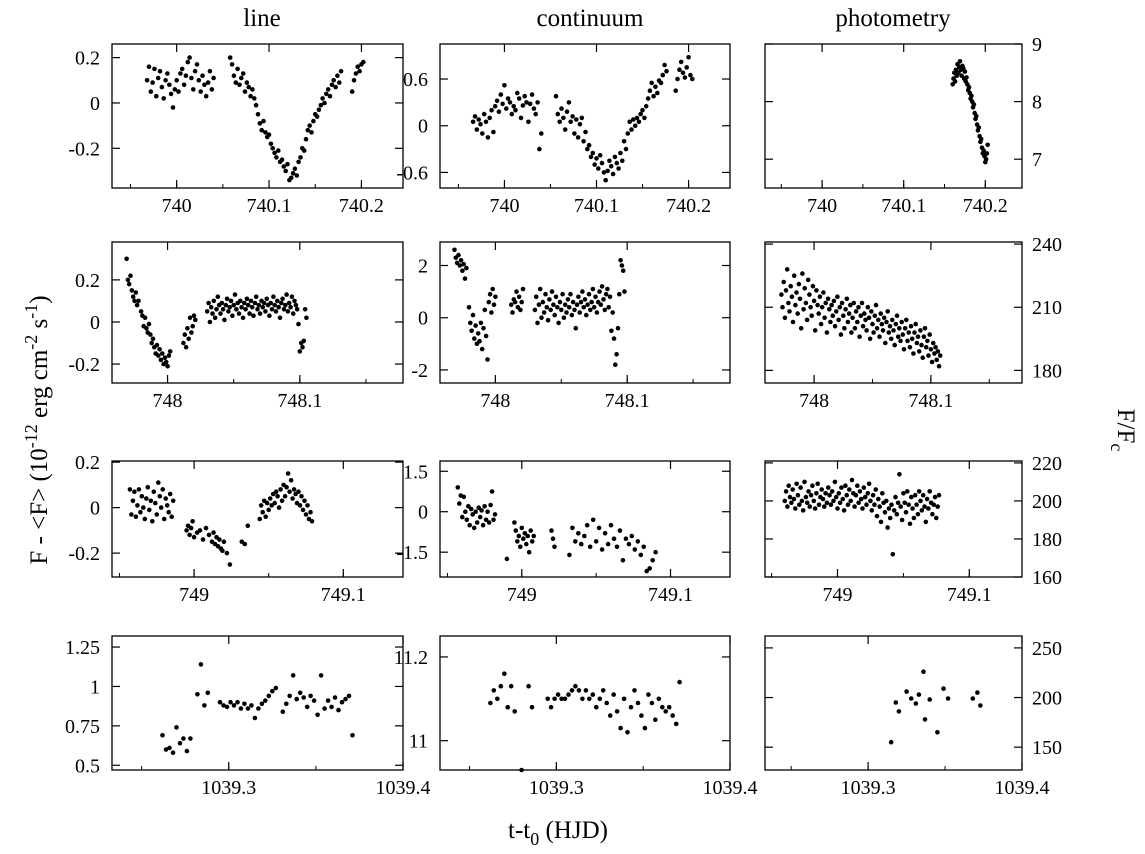 This screenshot has width=1145, height=854. I want to click on y-tick-label: 0, so click(423, 319).